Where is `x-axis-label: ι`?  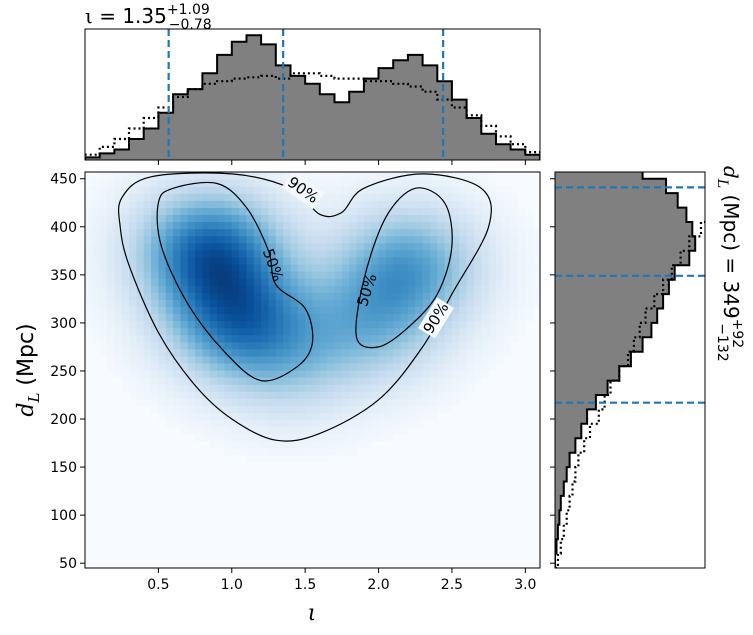
x-axis-label: ι is located at coordinates (312, 613).